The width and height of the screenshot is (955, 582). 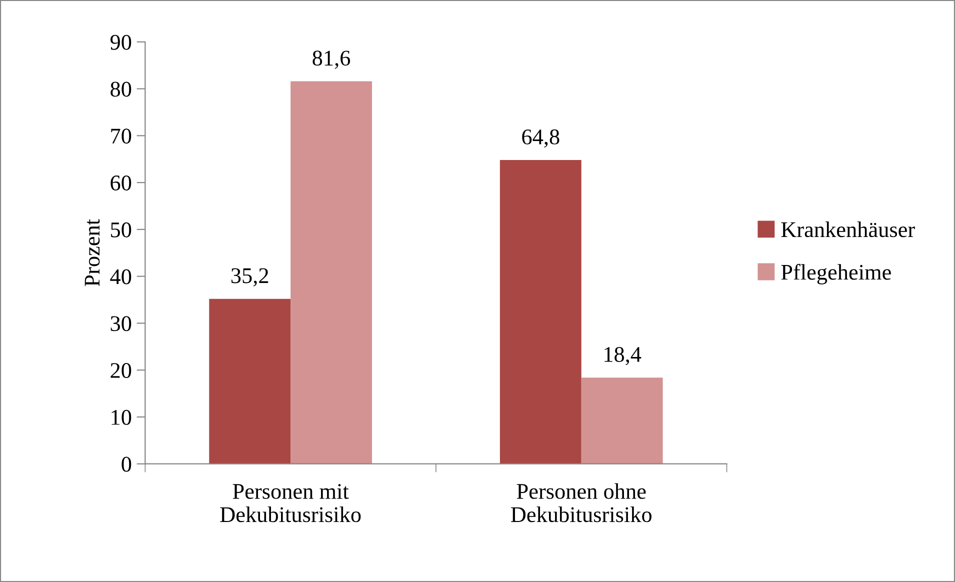 I want to click on y-tick-label: 40, so click(x=121, y=276).